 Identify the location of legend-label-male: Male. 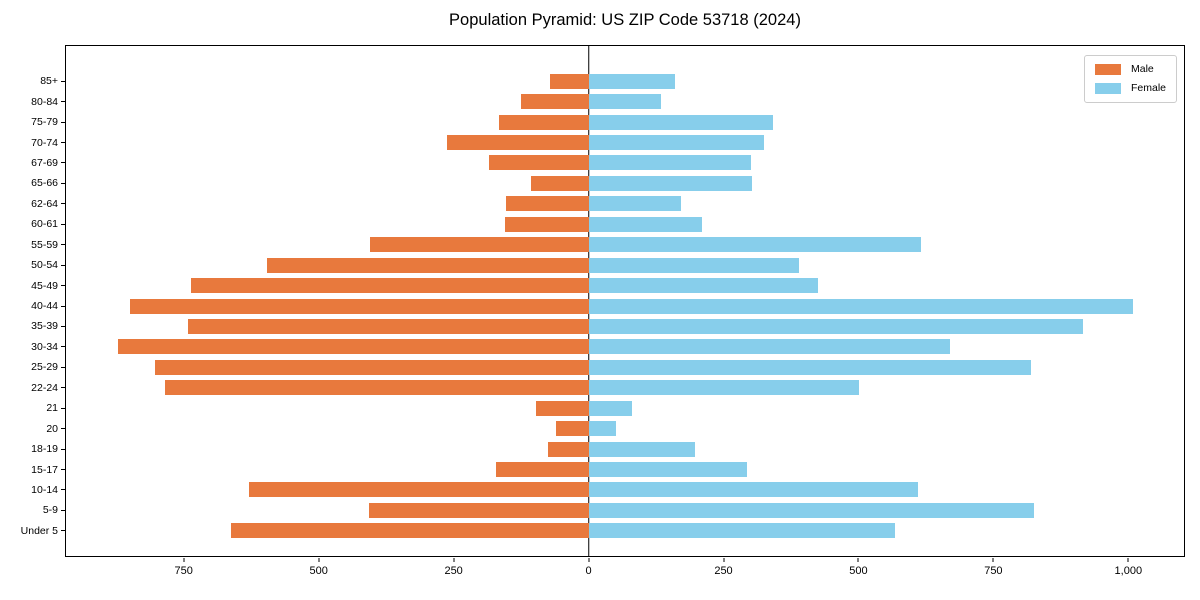
(1142, 69).